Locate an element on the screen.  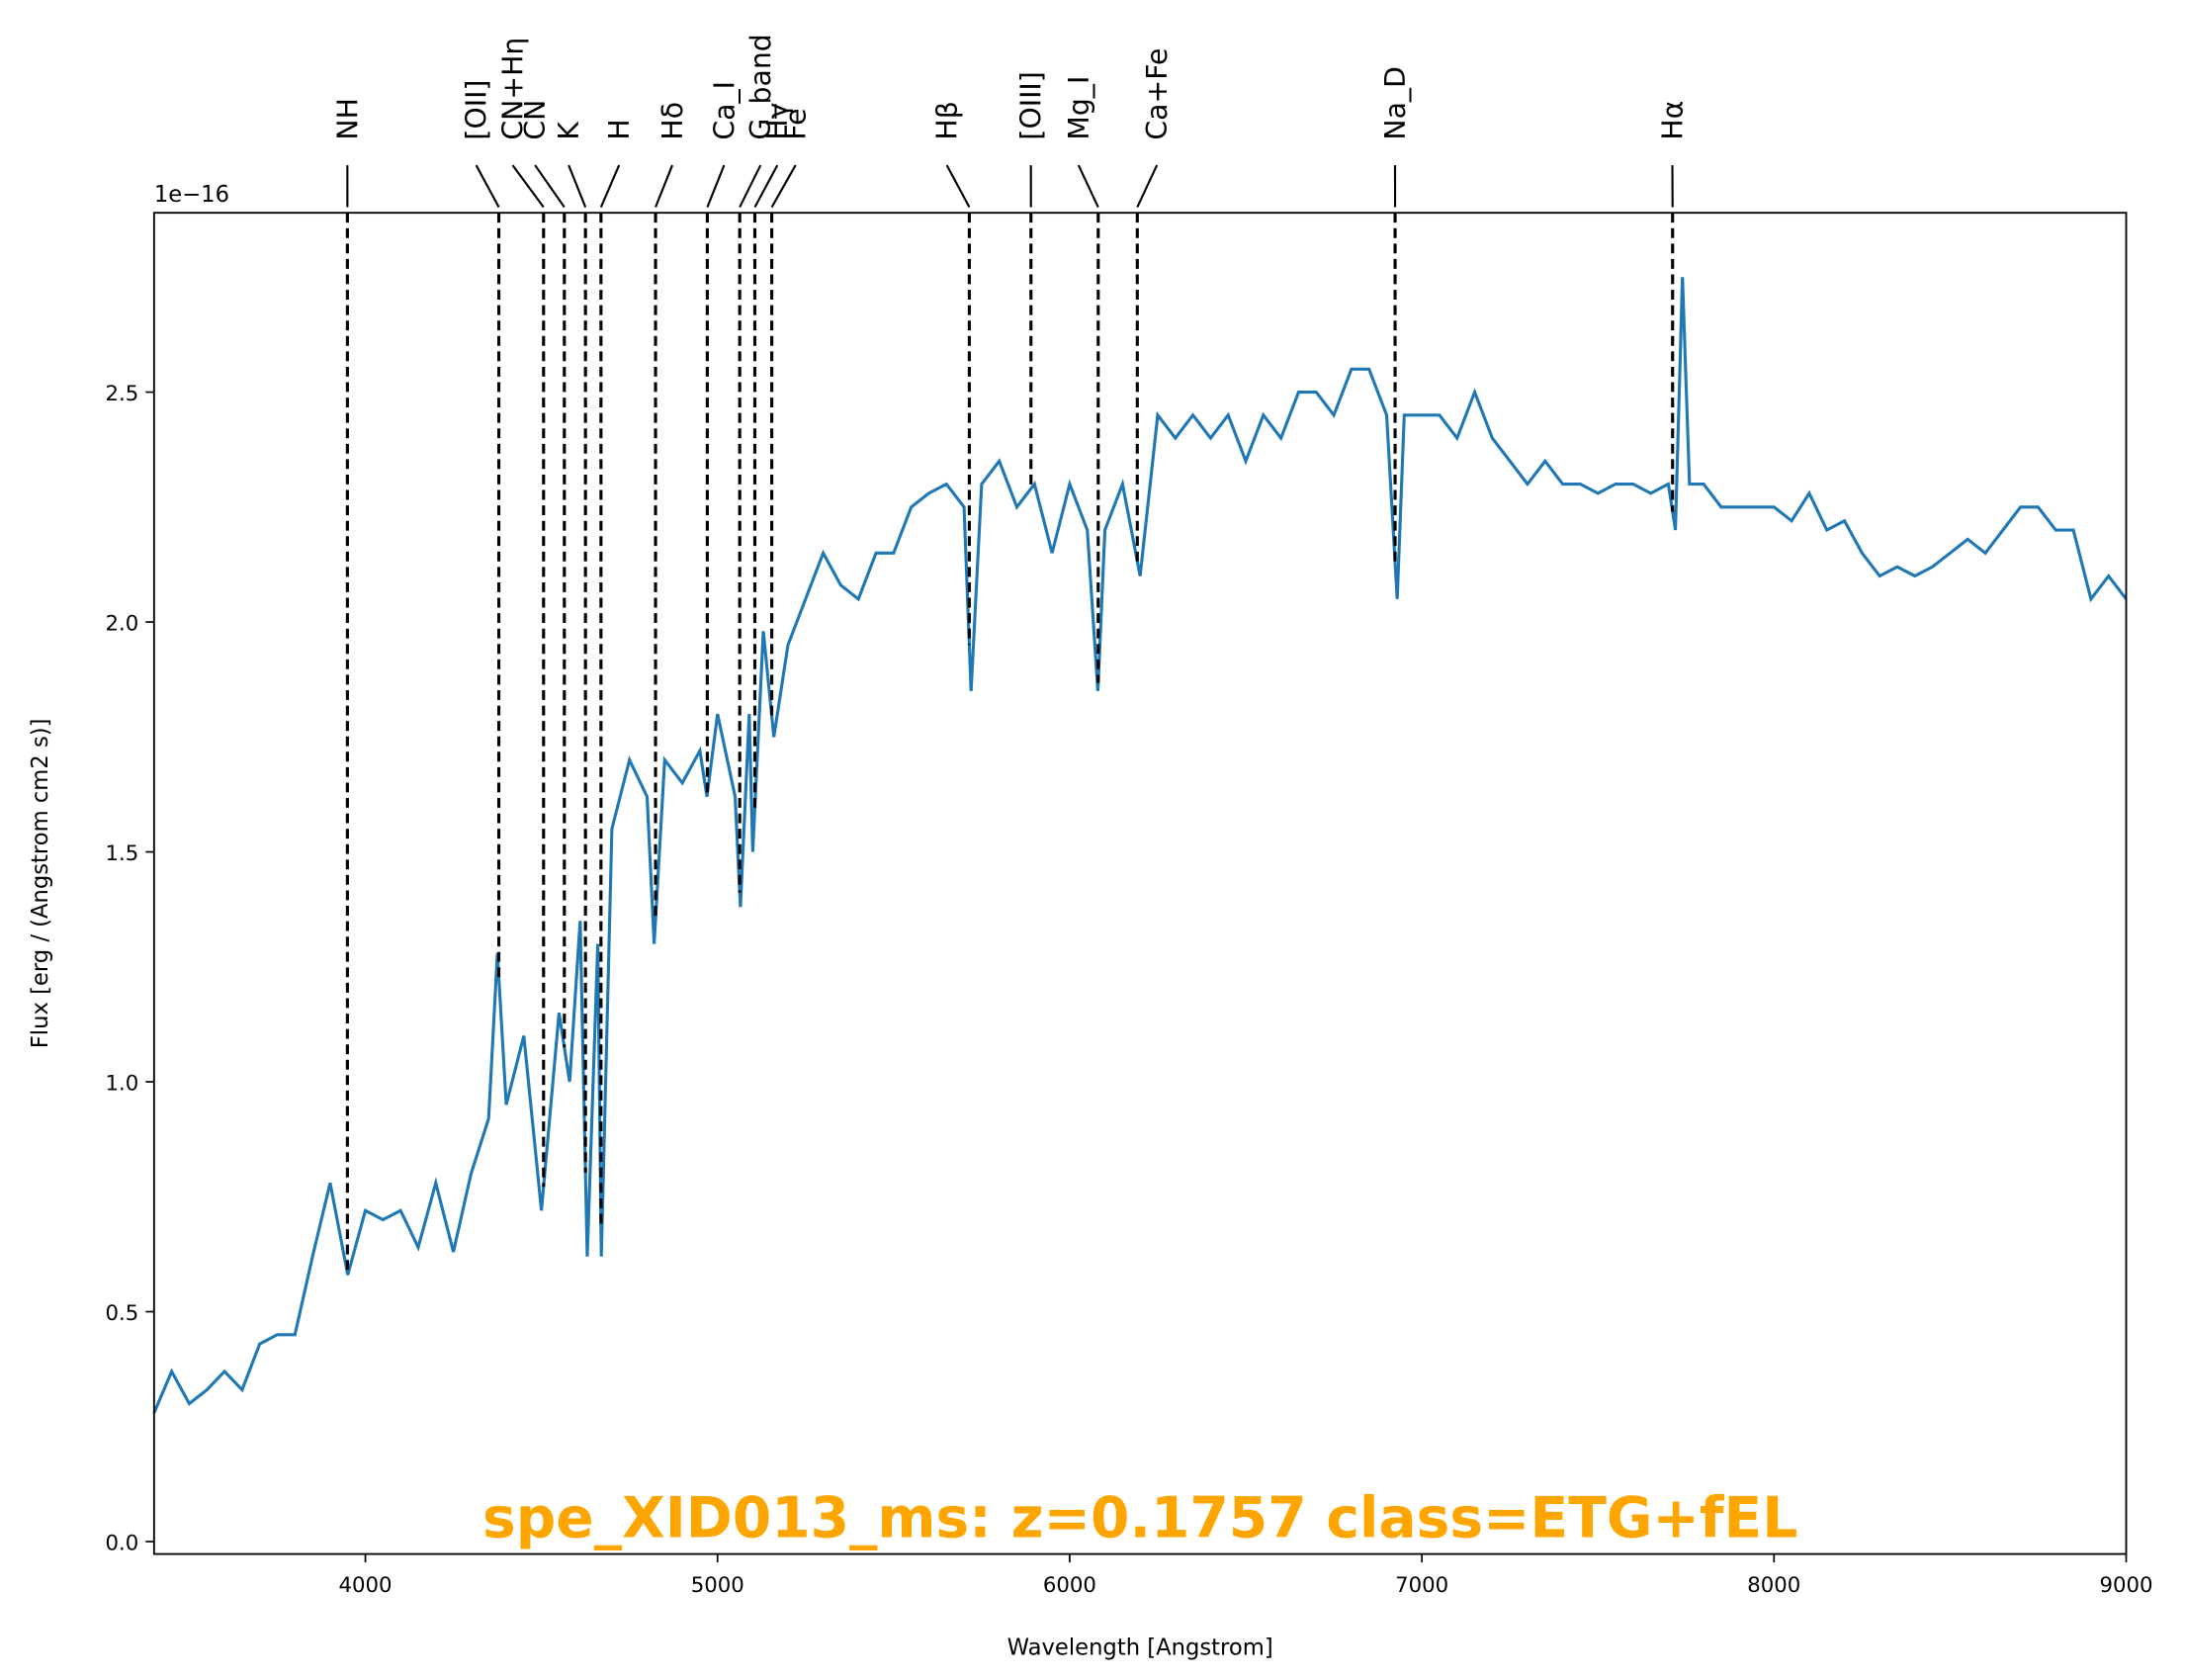
x-tick-label: 8000 is located at coordinates (1774, 1585).